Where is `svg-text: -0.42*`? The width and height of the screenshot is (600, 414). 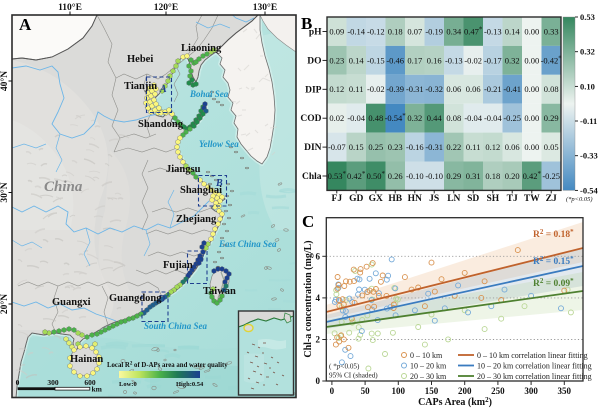
svg-text: -0.42* is located at coordinates (552, 59).